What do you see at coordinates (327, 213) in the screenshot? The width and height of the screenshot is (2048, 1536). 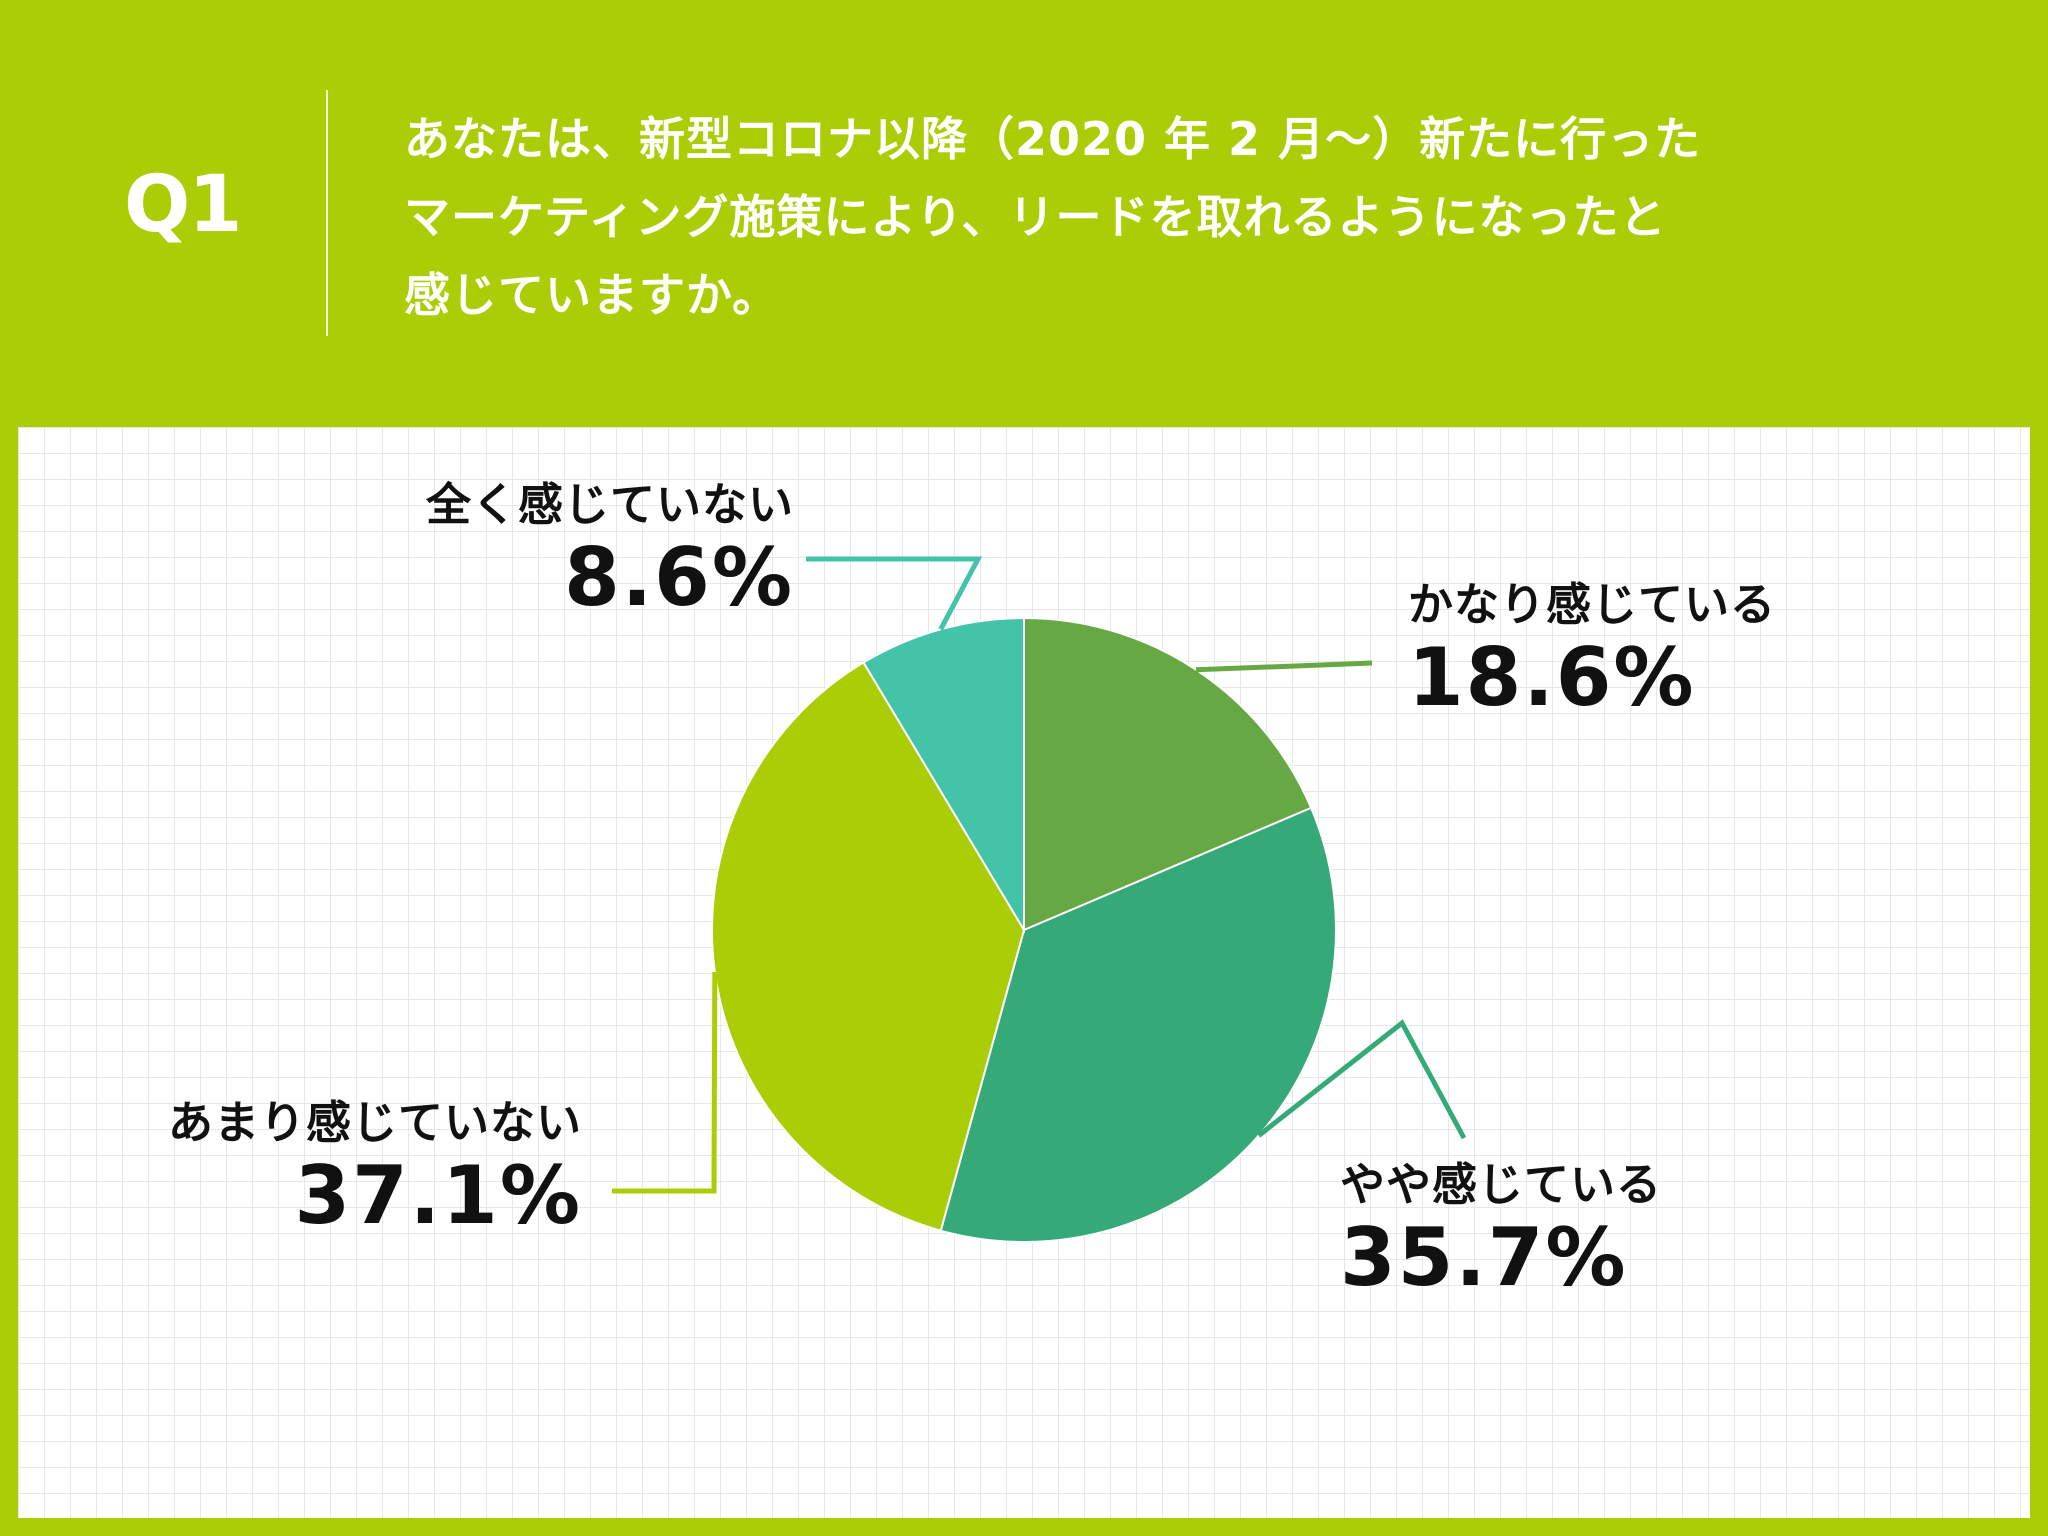 I see `header-divider` at bounding box center [327, 213].